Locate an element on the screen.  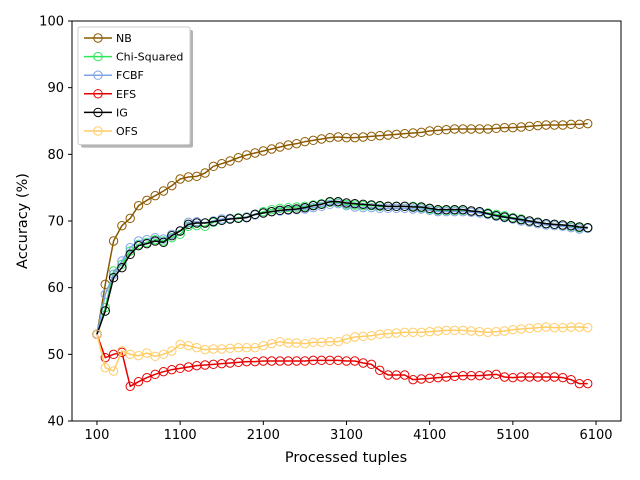
x-tick-label: 100 is located at coordinates (97, 435).